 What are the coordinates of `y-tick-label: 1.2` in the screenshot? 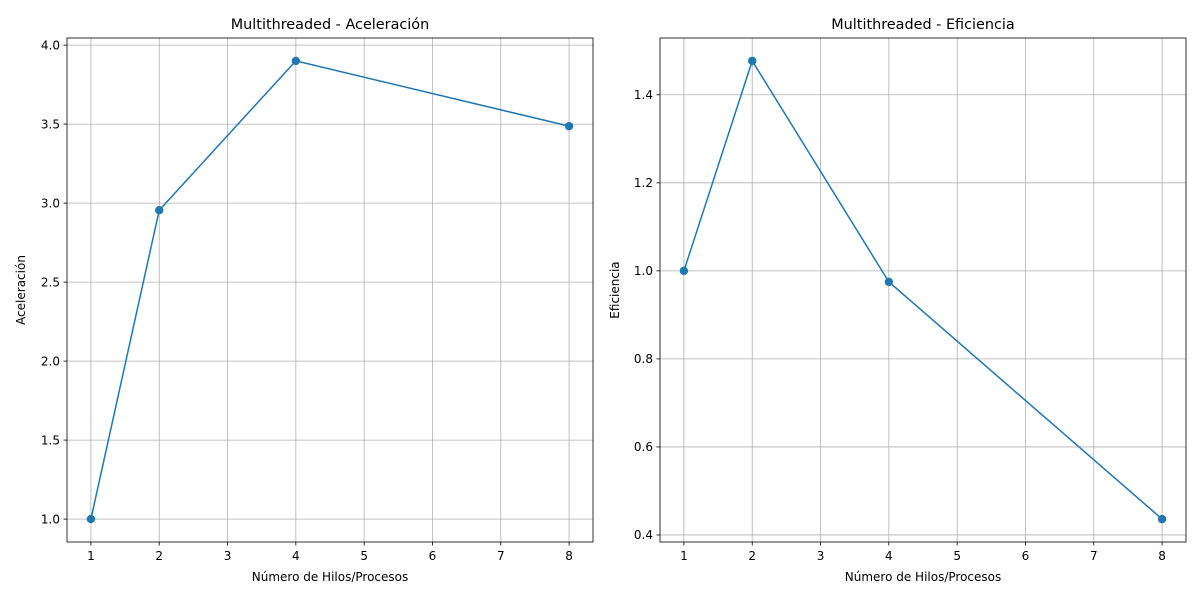 It's located at (643, 183).